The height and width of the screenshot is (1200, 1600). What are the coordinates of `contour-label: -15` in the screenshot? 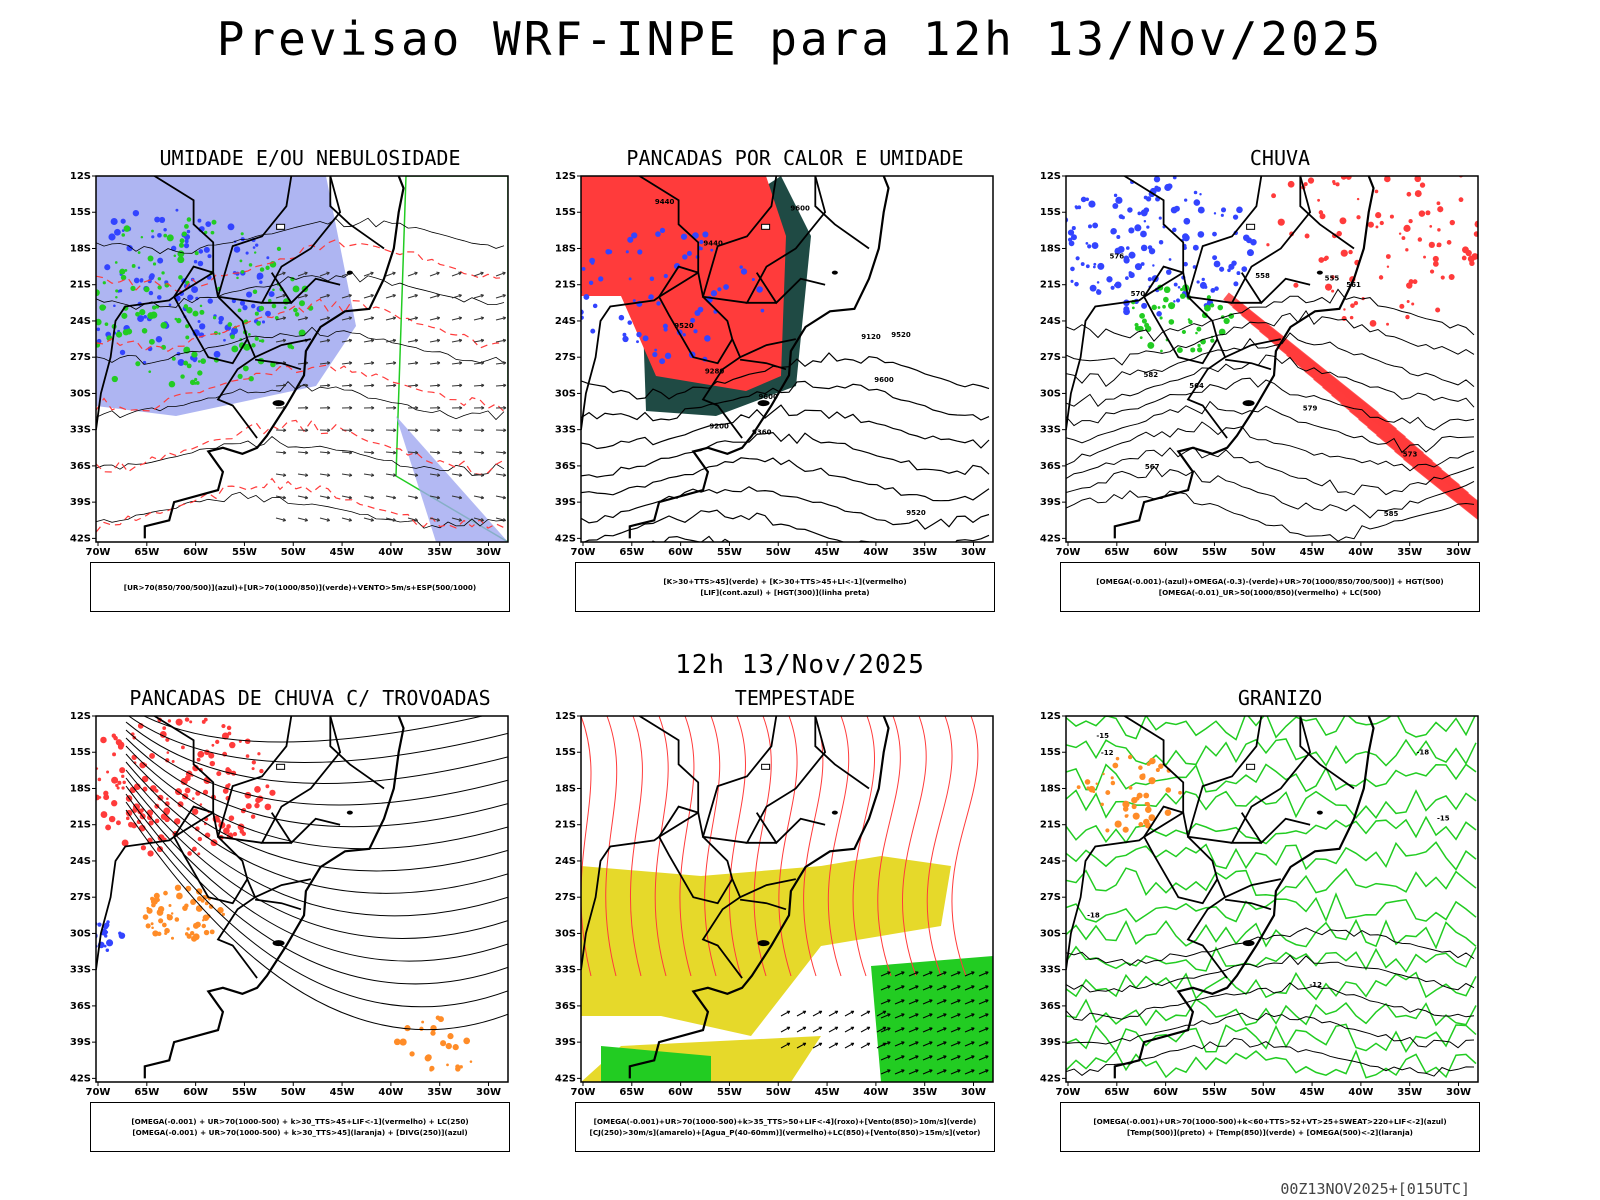 It's located at (1443, 818).